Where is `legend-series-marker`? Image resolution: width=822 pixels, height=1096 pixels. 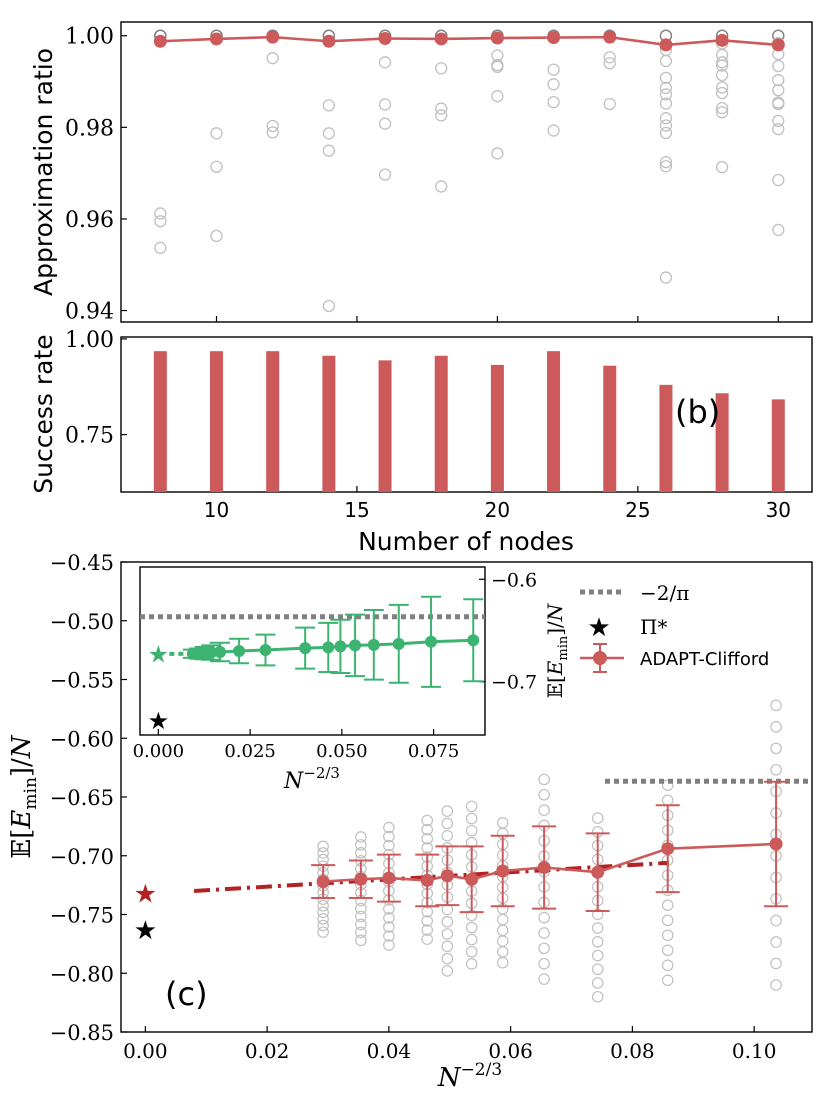
legend-series-marker is located at coordinates (600, 658).